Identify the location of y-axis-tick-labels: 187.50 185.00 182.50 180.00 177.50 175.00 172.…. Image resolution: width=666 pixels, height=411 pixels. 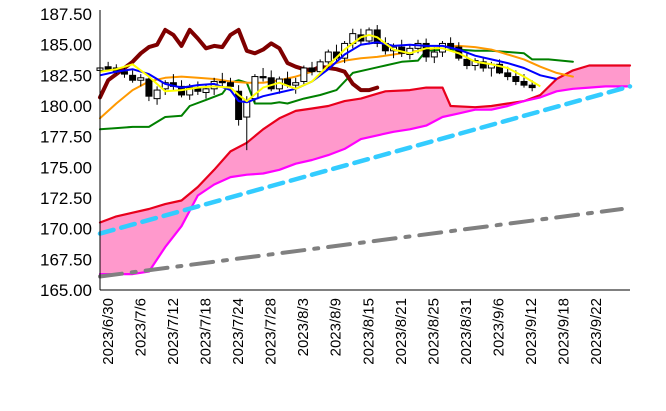
(66, 152).